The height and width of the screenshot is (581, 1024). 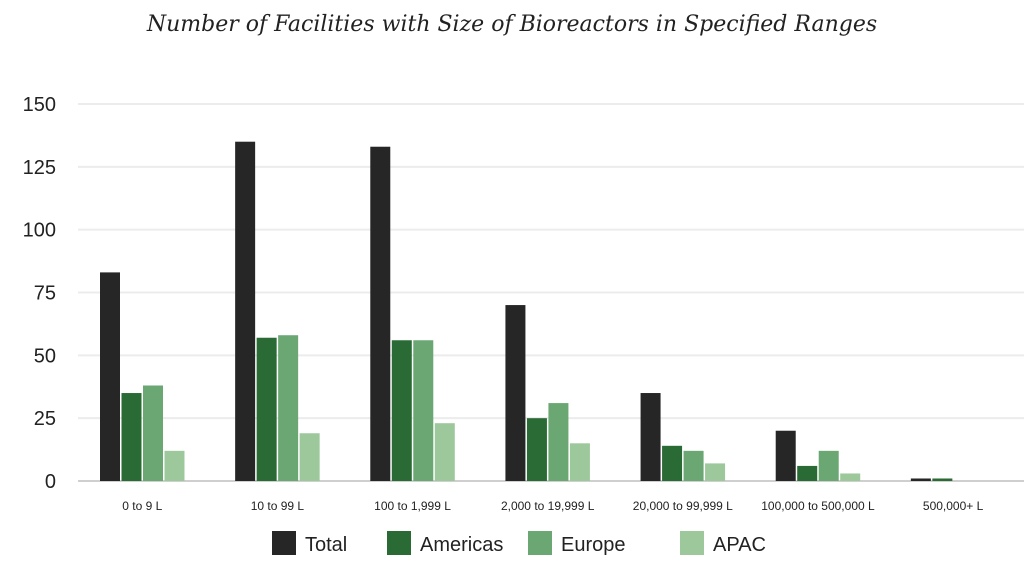 I want to click on x-category-label: 2,000 to 19,999 L, so click(x=548, y=506).